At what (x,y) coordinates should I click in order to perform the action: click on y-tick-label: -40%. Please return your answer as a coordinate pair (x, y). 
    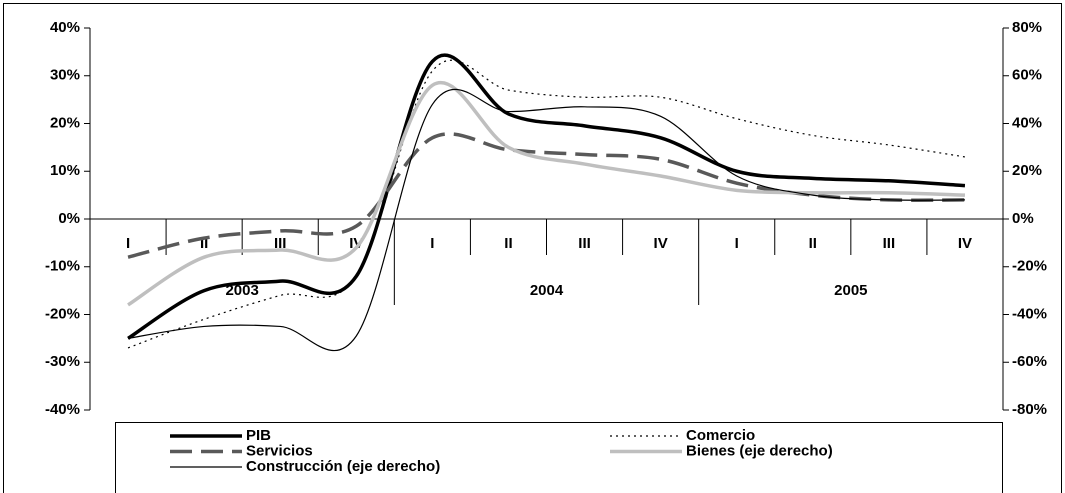
    Looking at the image, I should click on (62, 409).